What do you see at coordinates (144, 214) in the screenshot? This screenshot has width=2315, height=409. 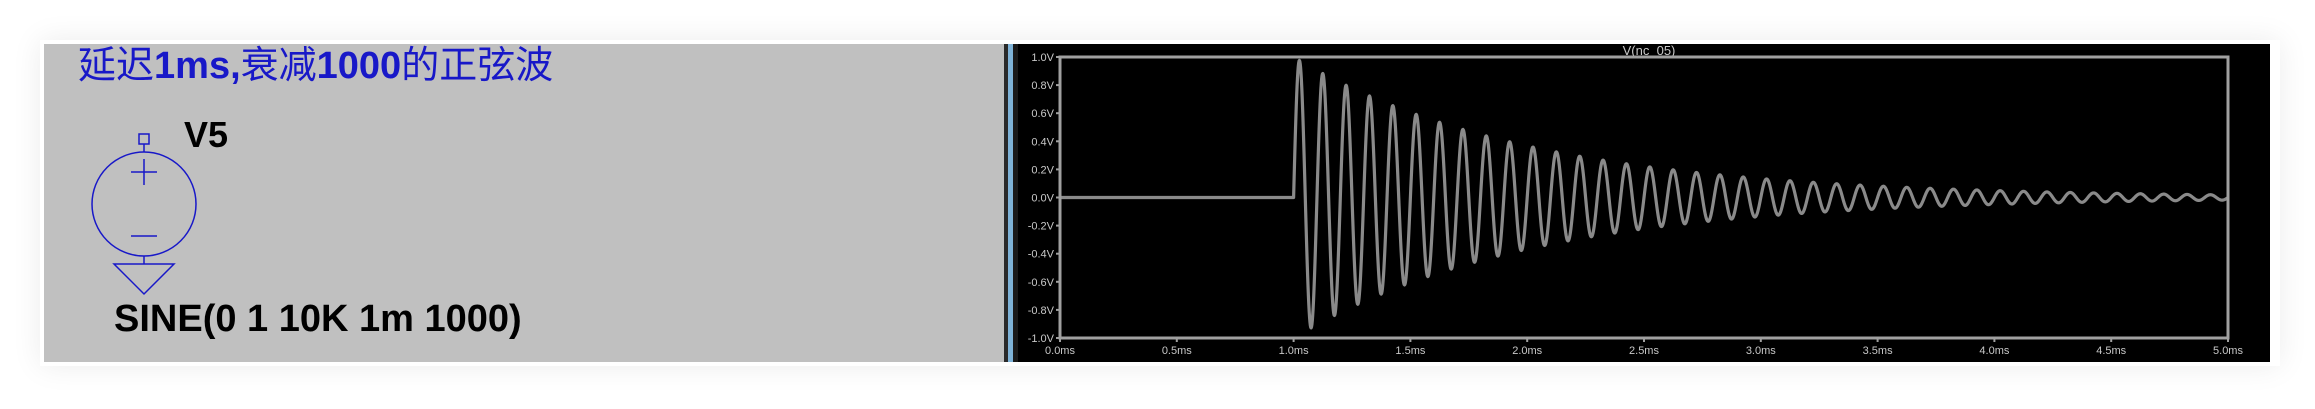 I see `voltage-source-symbol` at bounding box center [144, 214].